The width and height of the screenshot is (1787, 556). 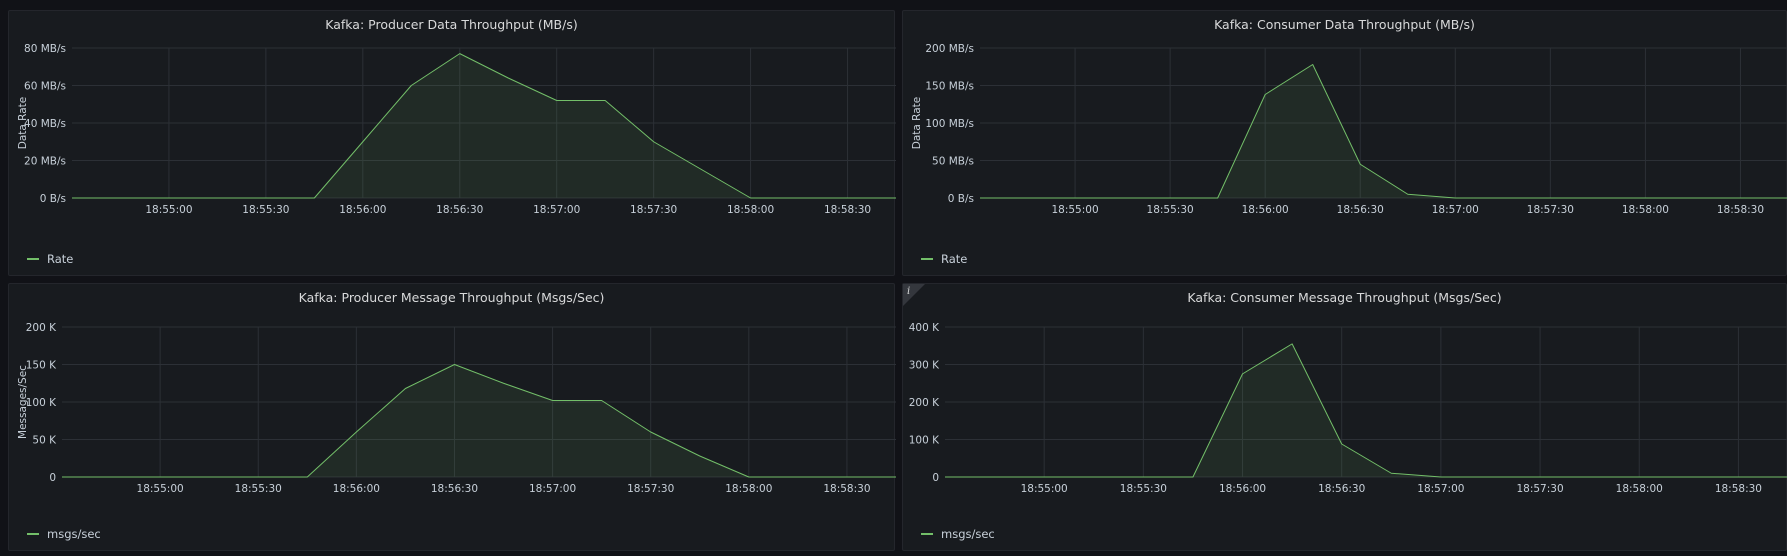 What do you see at coordinates (909, 291) in the screenshot?
I see `info-icon: i` at bounding box center [909, 291].